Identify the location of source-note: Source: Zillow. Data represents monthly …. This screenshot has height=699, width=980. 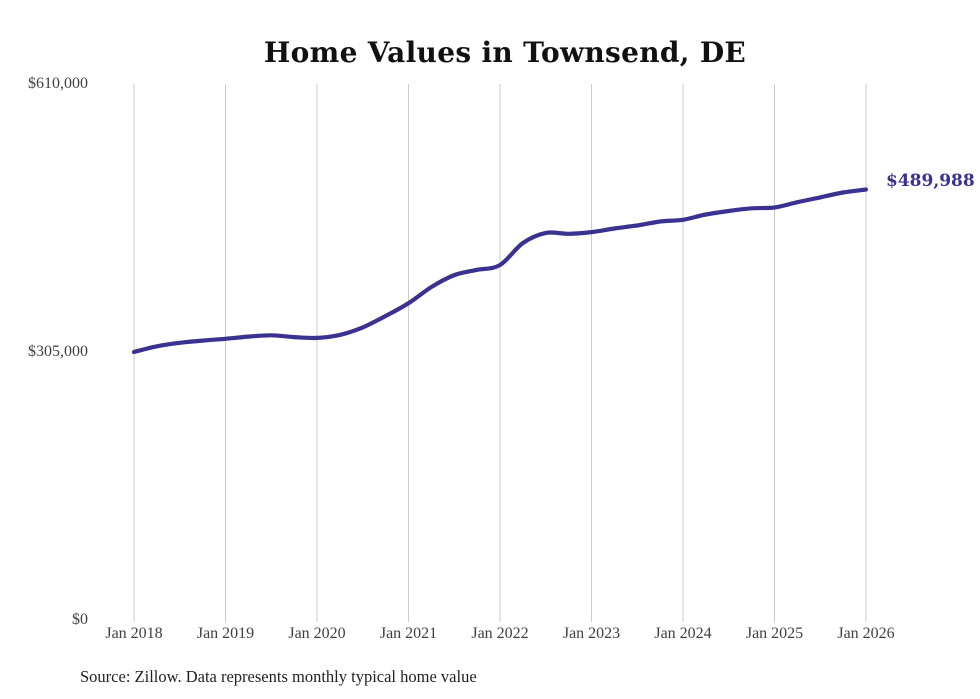
(278, 676).